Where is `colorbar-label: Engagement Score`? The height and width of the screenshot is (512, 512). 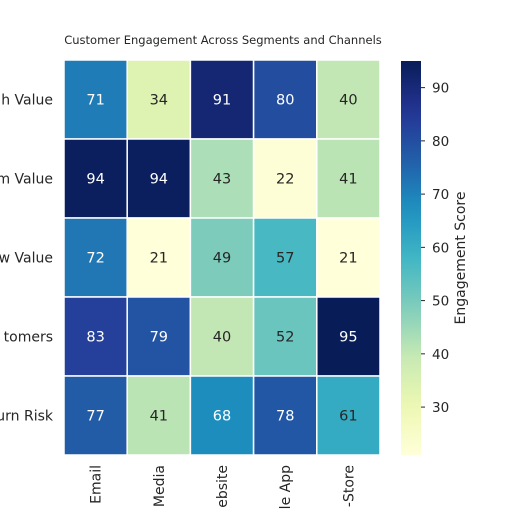 colorbar-label: Engagement Score is located at coordinates (461, 258).